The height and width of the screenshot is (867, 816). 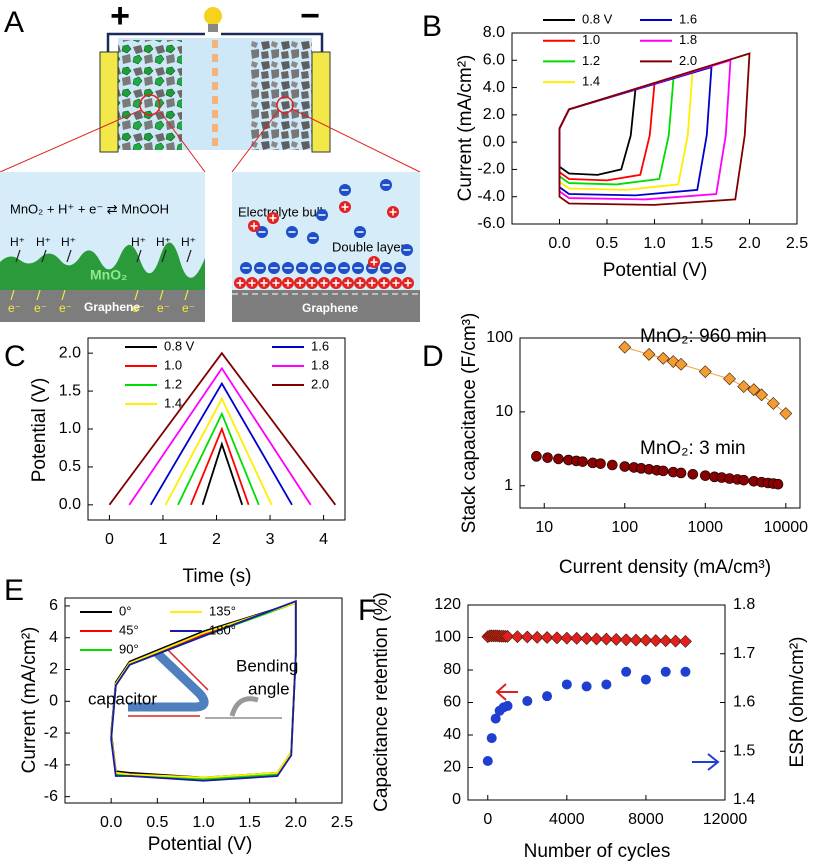 I want to click on x-tick-label: 2, so click(x=216, y=539).